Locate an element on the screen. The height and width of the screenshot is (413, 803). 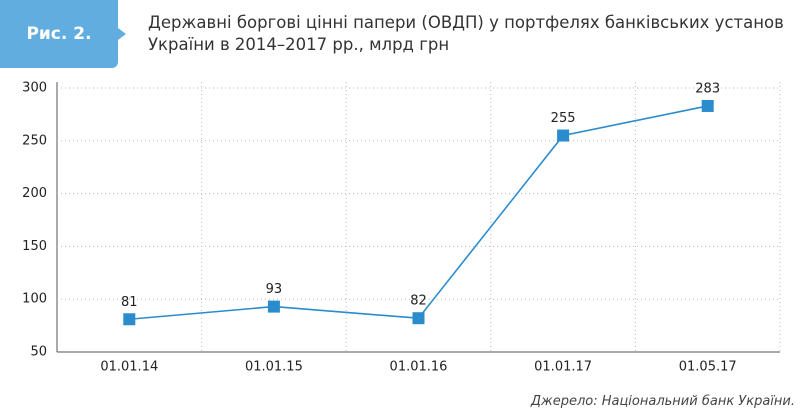
data-label: 82 is located at coordinates (418, 301).